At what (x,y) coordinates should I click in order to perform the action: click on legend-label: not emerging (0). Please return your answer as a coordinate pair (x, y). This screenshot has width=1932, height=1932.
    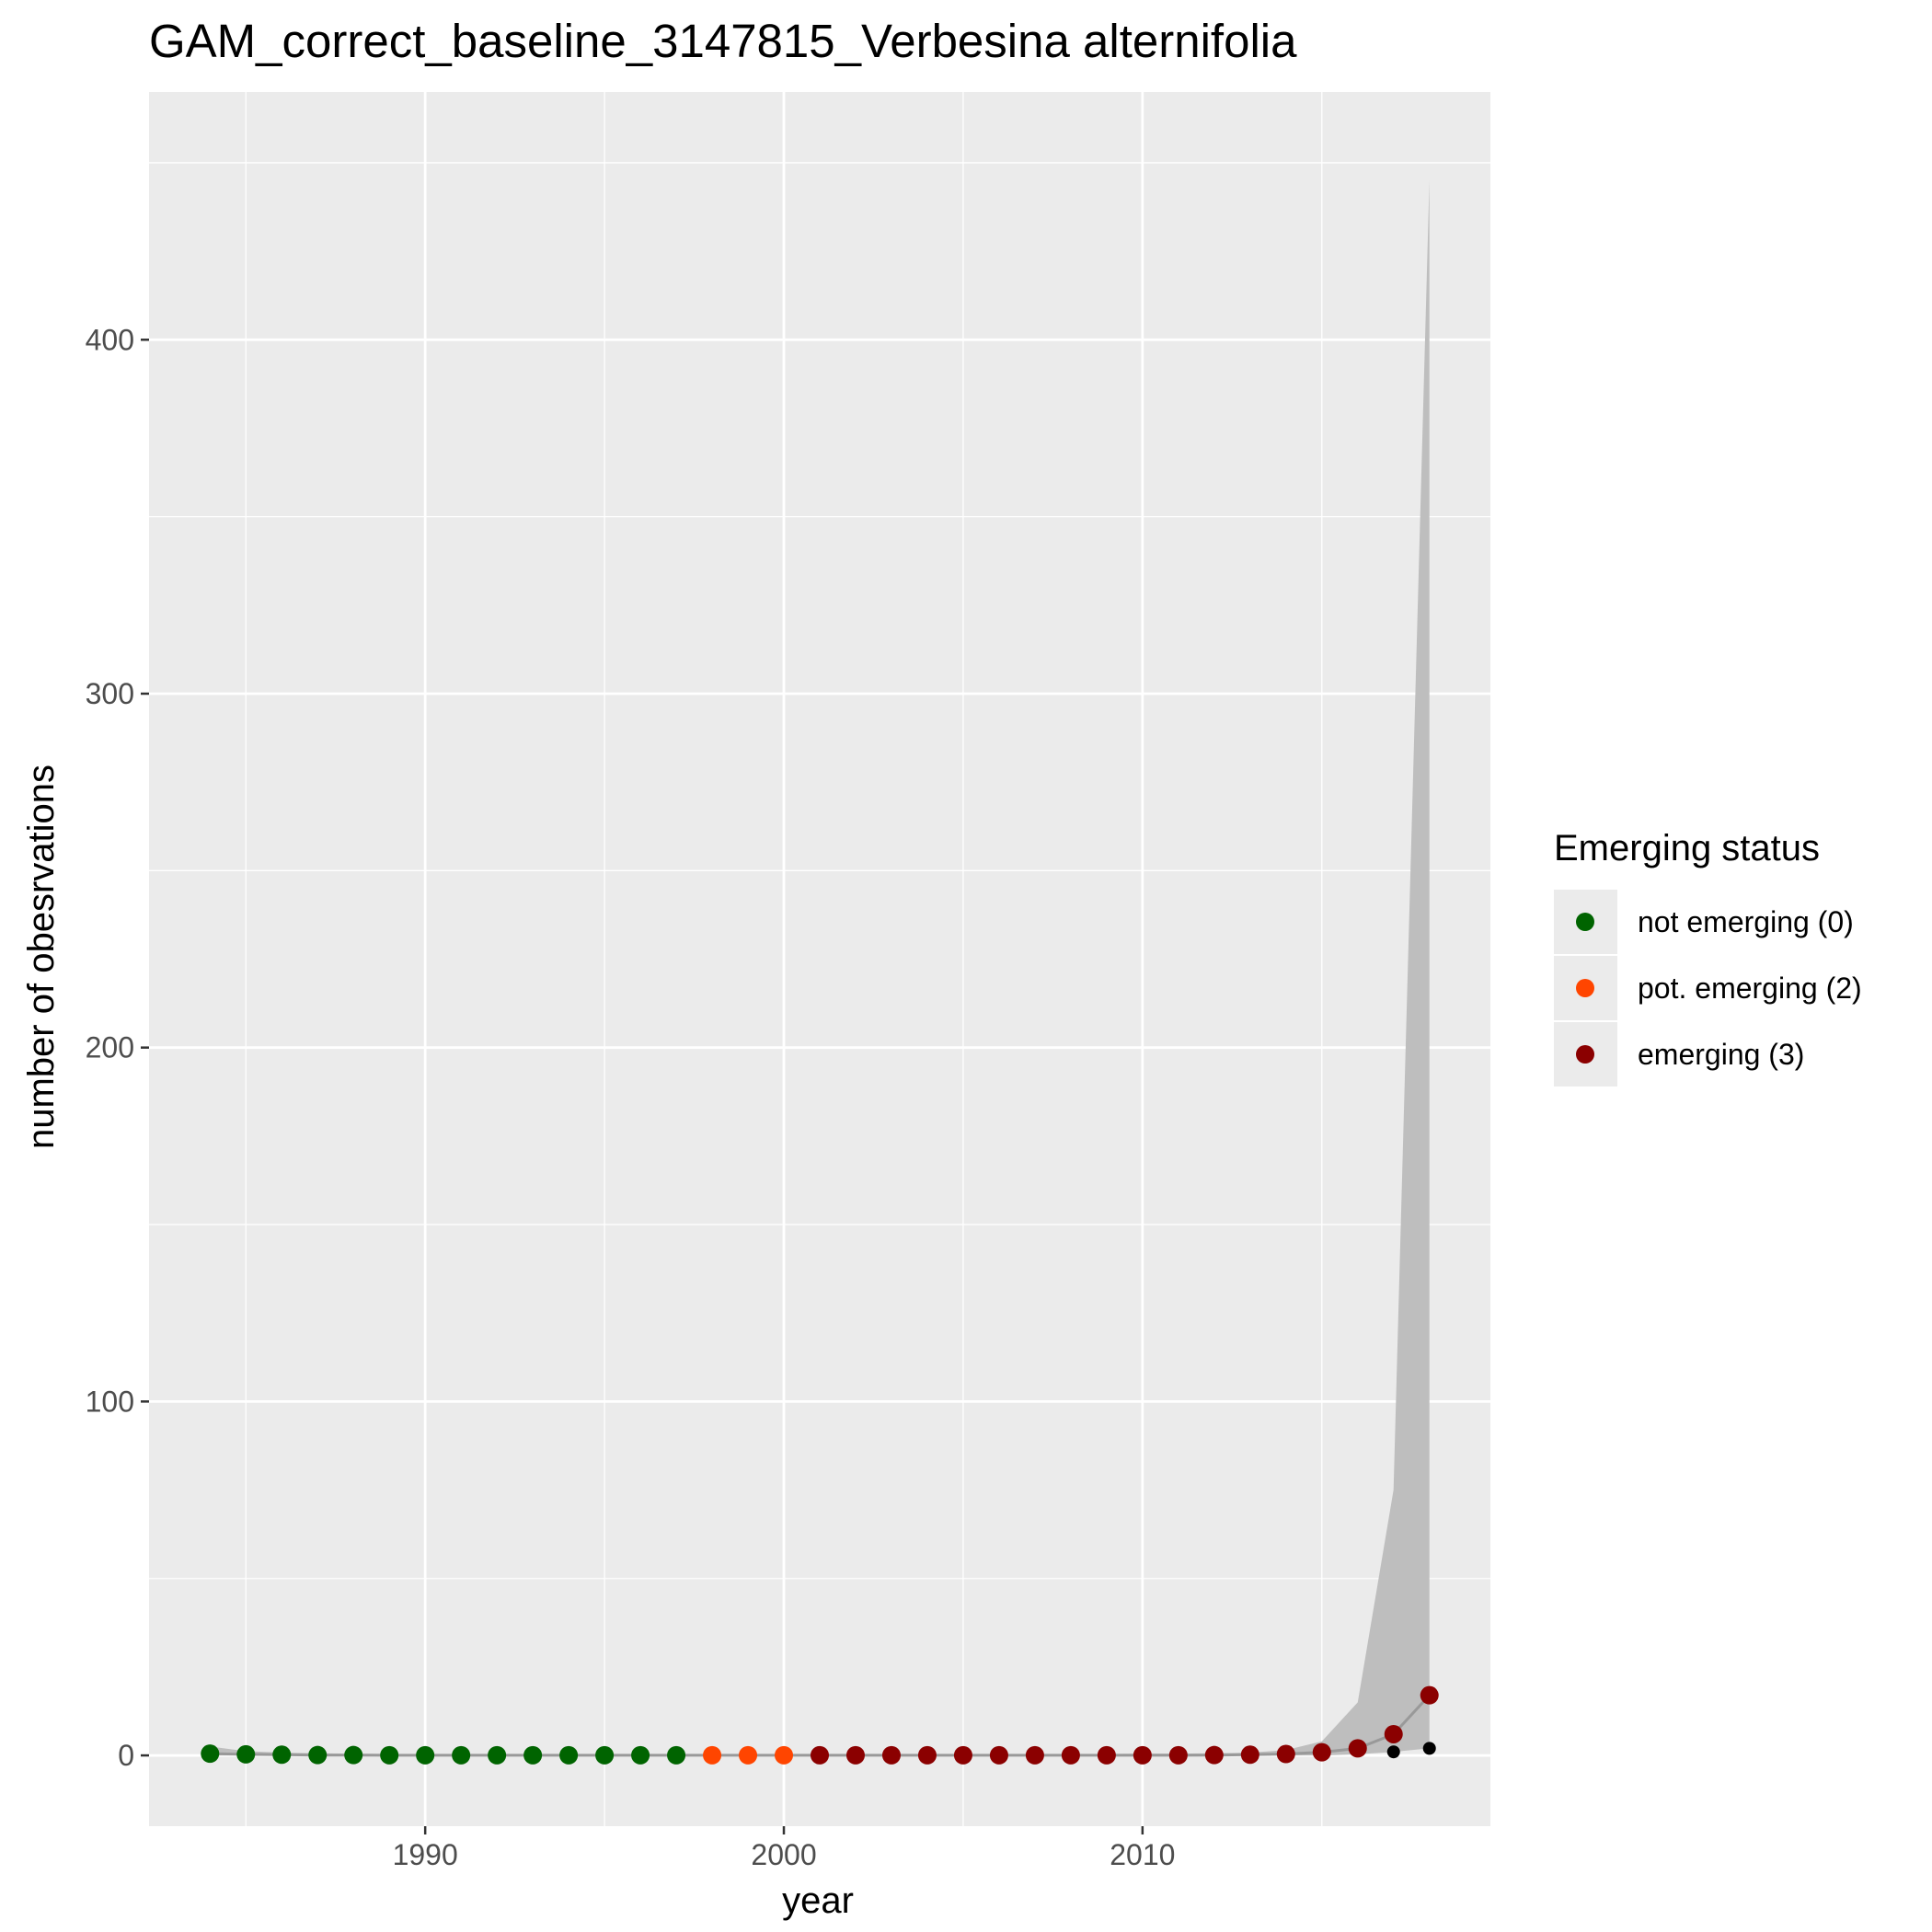
    Looking at the image, I should click on (1746, 921).